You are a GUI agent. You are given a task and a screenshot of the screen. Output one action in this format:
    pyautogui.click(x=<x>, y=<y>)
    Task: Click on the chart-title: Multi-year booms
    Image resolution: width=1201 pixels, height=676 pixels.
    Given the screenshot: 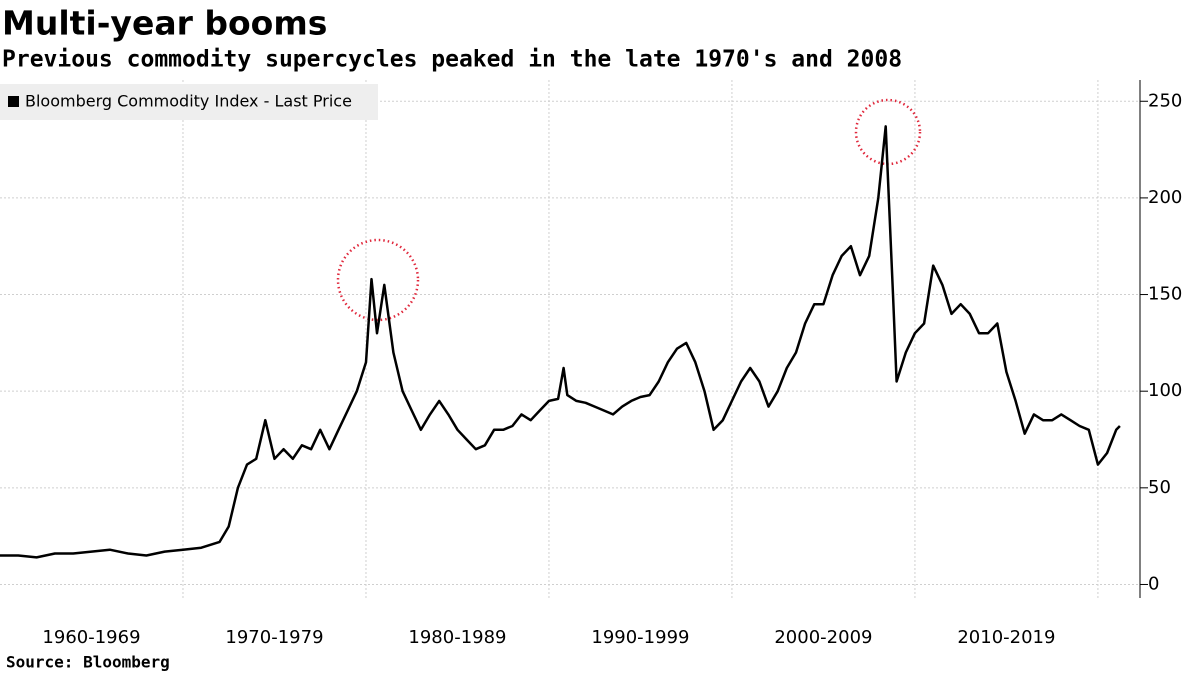 What is the action you would take?
    pyautogui.click(x=164, y=23)
    